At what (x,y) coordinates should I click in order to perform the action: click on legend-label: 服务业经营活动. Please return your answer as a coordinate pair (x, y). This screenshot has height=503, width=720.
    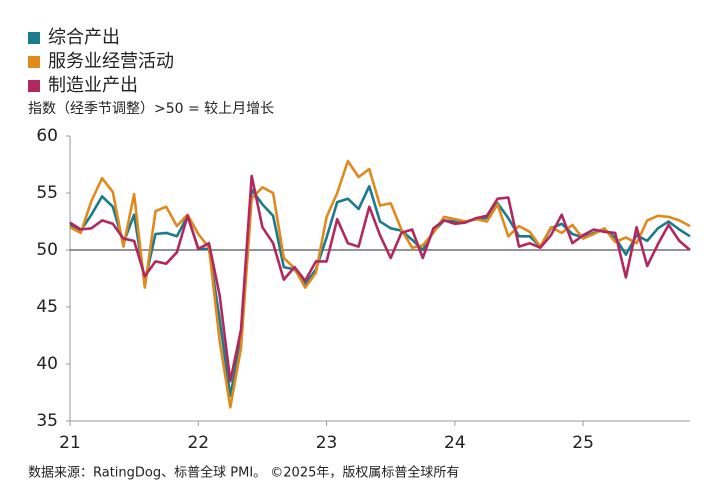
    Looking at the image, I should click on (111, 61).